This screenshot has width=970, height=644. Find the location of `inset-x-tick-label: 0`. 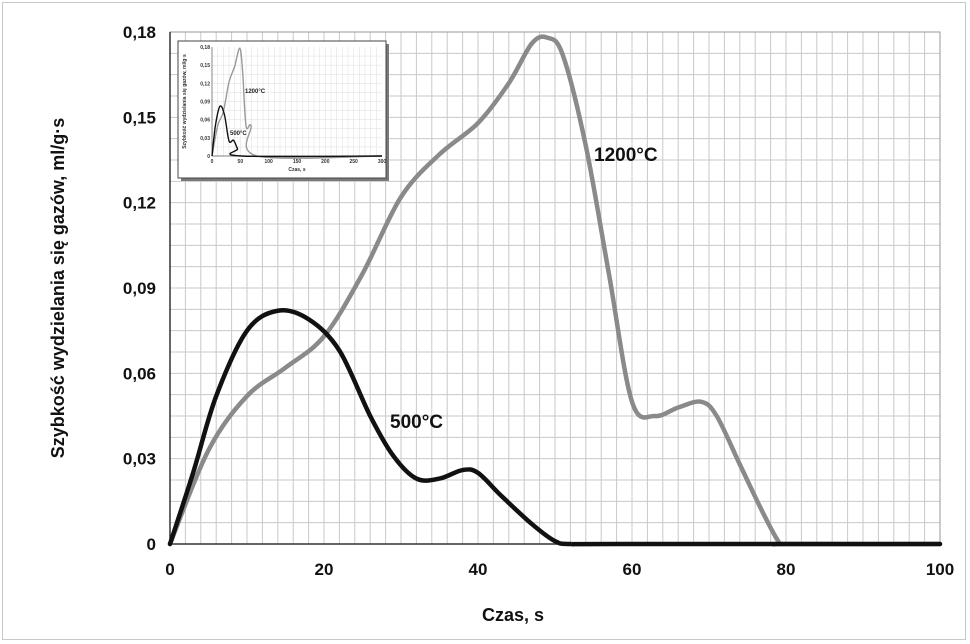

inset-x-tick-label: 0 is located at coordinates (212, 162).